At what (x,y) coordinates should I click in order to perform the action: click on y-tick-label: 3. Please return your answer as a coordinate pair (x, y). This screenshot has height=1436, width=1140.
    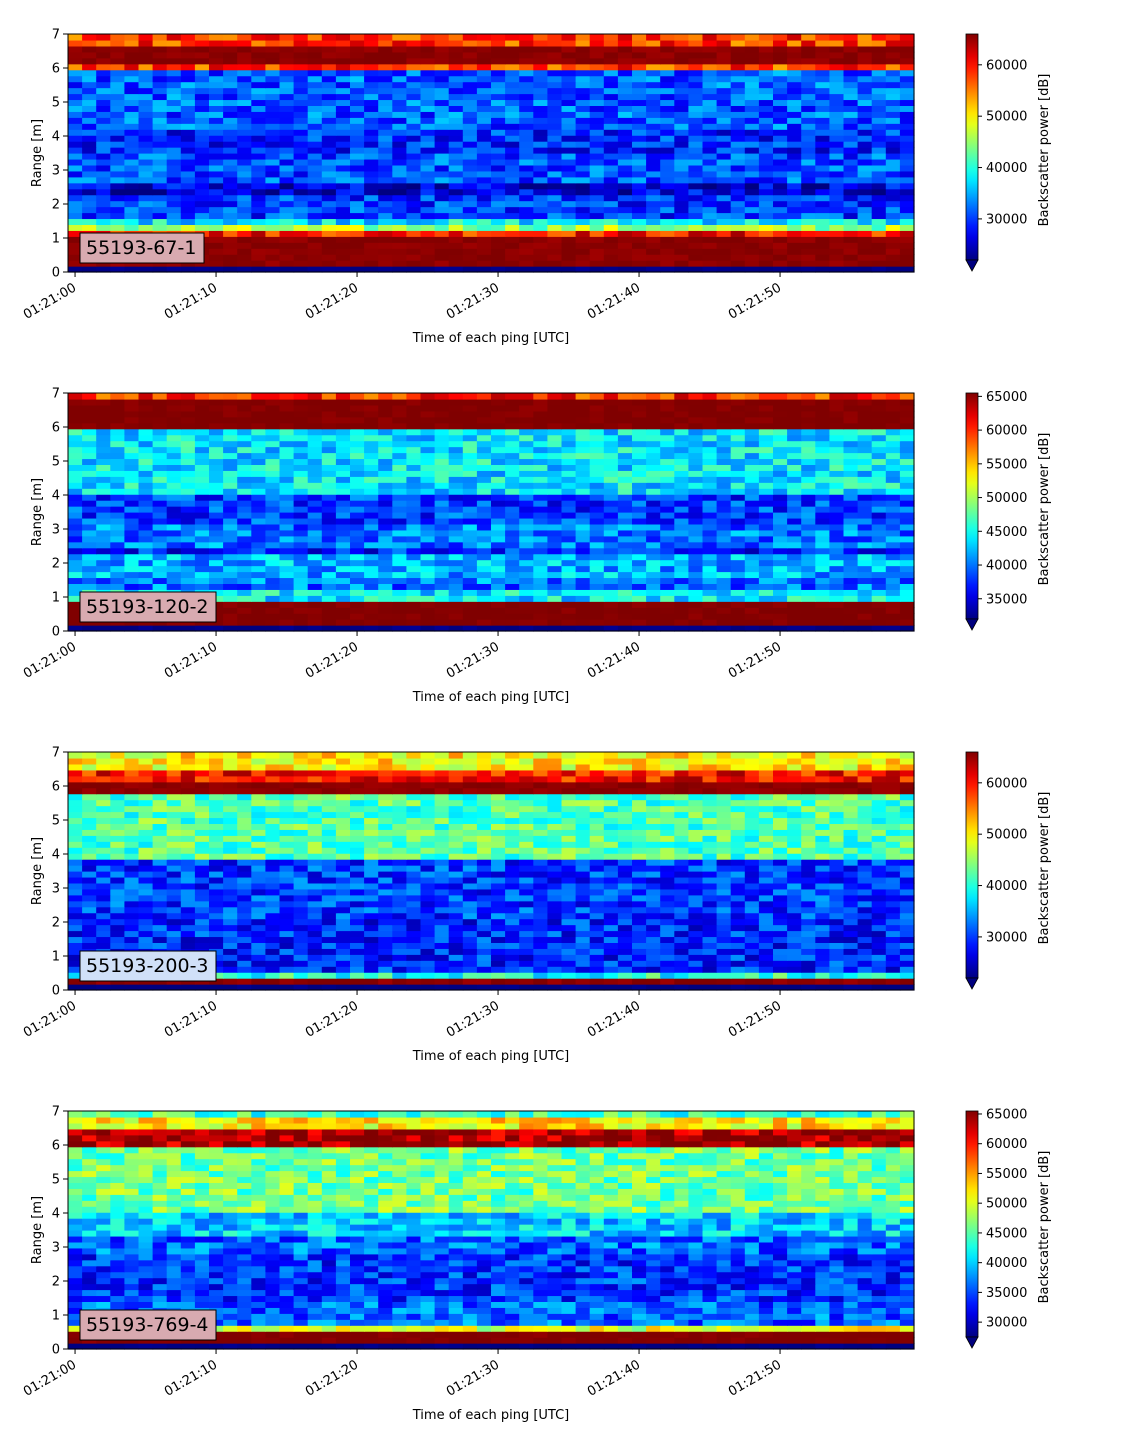
    Looking at the image, I should click on (56, 171).